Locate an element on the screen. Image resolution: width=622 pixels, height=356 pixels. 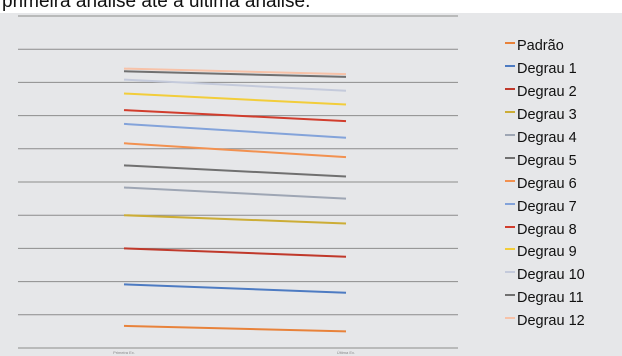
legend-item: Degrau 1 is located at coordinates (545, 69).